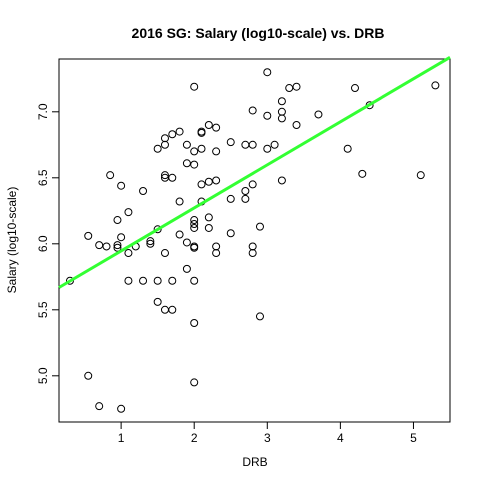 The image size is (480, 480). I want to click on x-tick-label: 2, so click(194, 438).